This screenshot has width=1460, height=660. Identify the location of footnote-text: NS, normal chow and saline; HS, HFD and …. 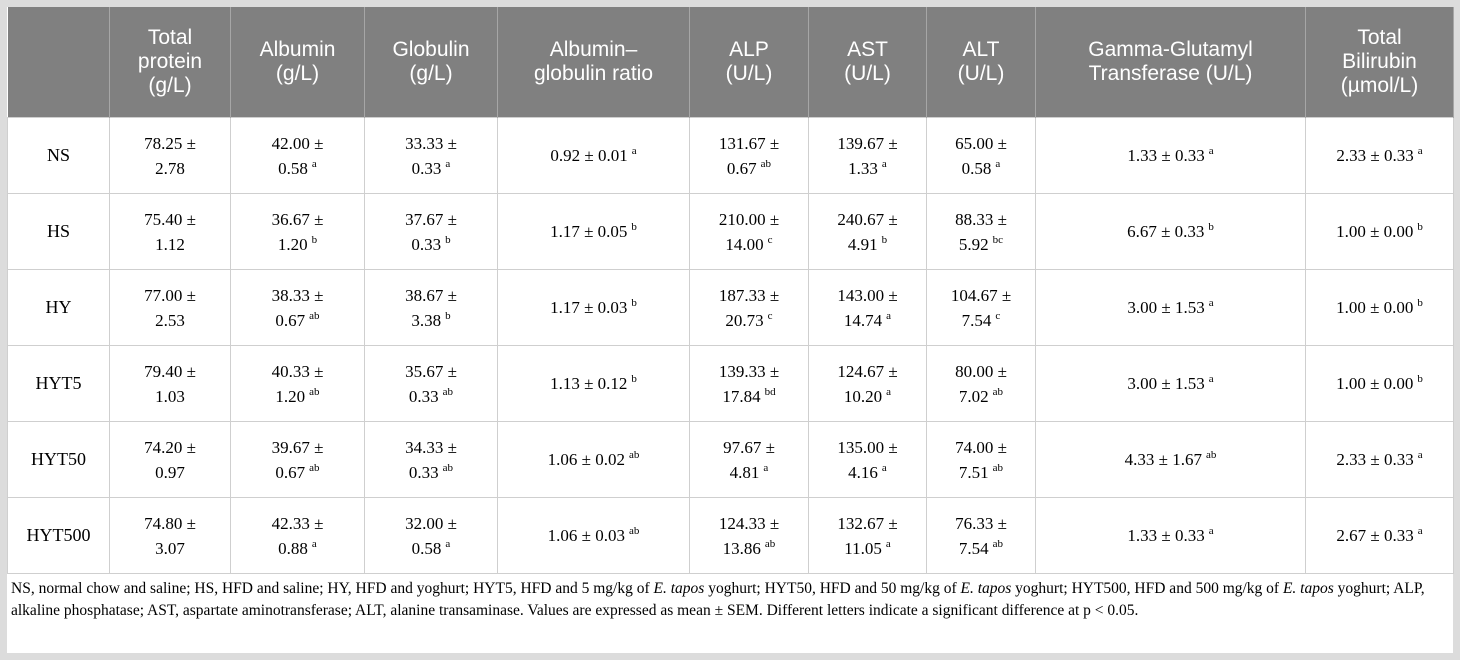
(332, 588).